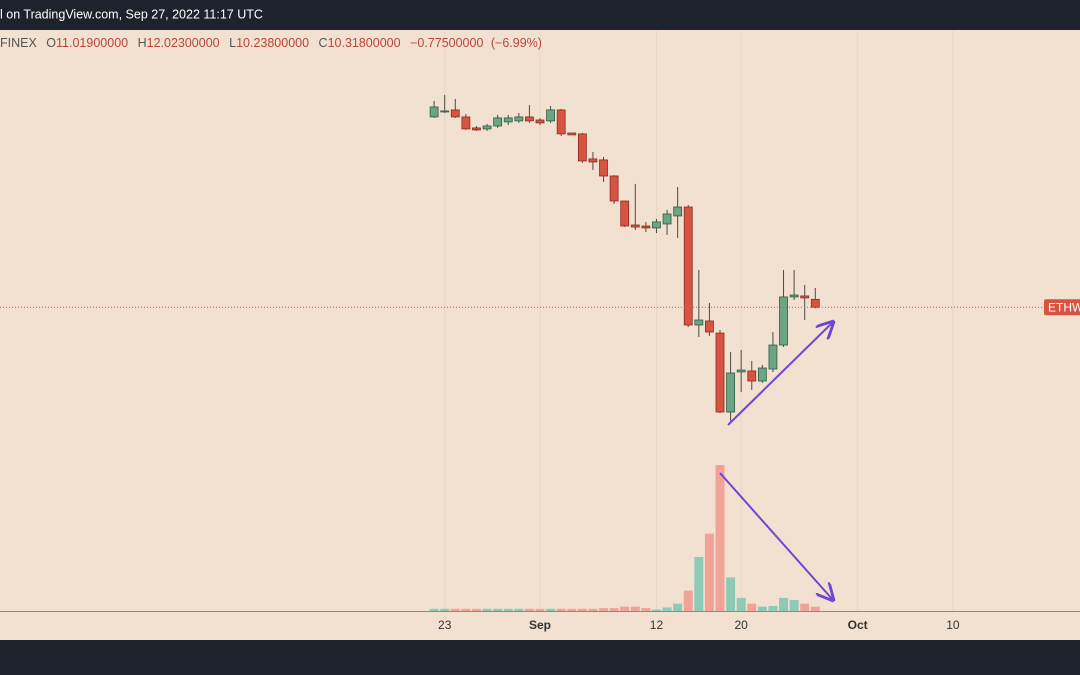  What do you see at coordinates (540, 657) in the screenshot?
I see `bottom-bar` at bounding box center [540, 657].